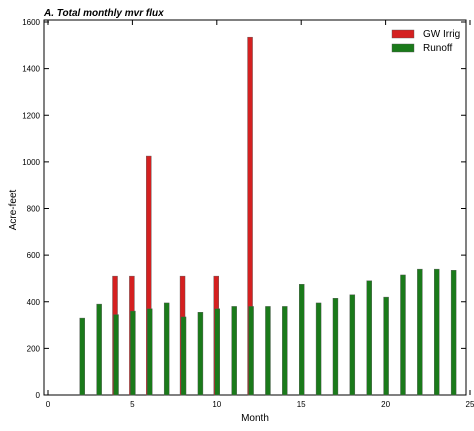 Image resolution: width=474 pixels, height=431 pixels. Describe the element at coordinates (48, 404) in the screenshot. I see `x-tick-label: 0` at that location.